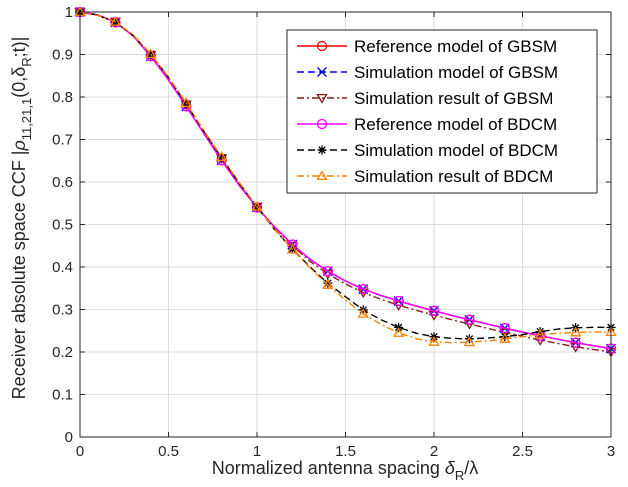 Image resolution: width=628 pixels, height=487 pixels. I want to click on legend-label: Simulation model of BDCM, so click(456, 150).